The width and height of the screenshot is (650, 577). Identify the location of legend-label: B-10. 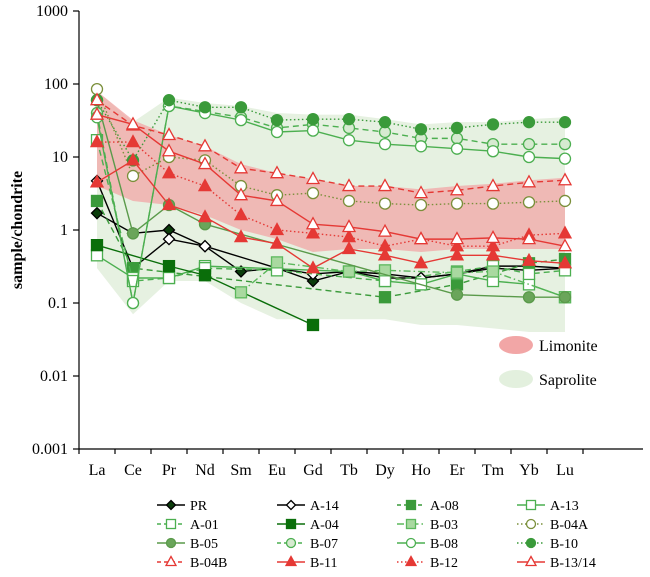
(564, 544).